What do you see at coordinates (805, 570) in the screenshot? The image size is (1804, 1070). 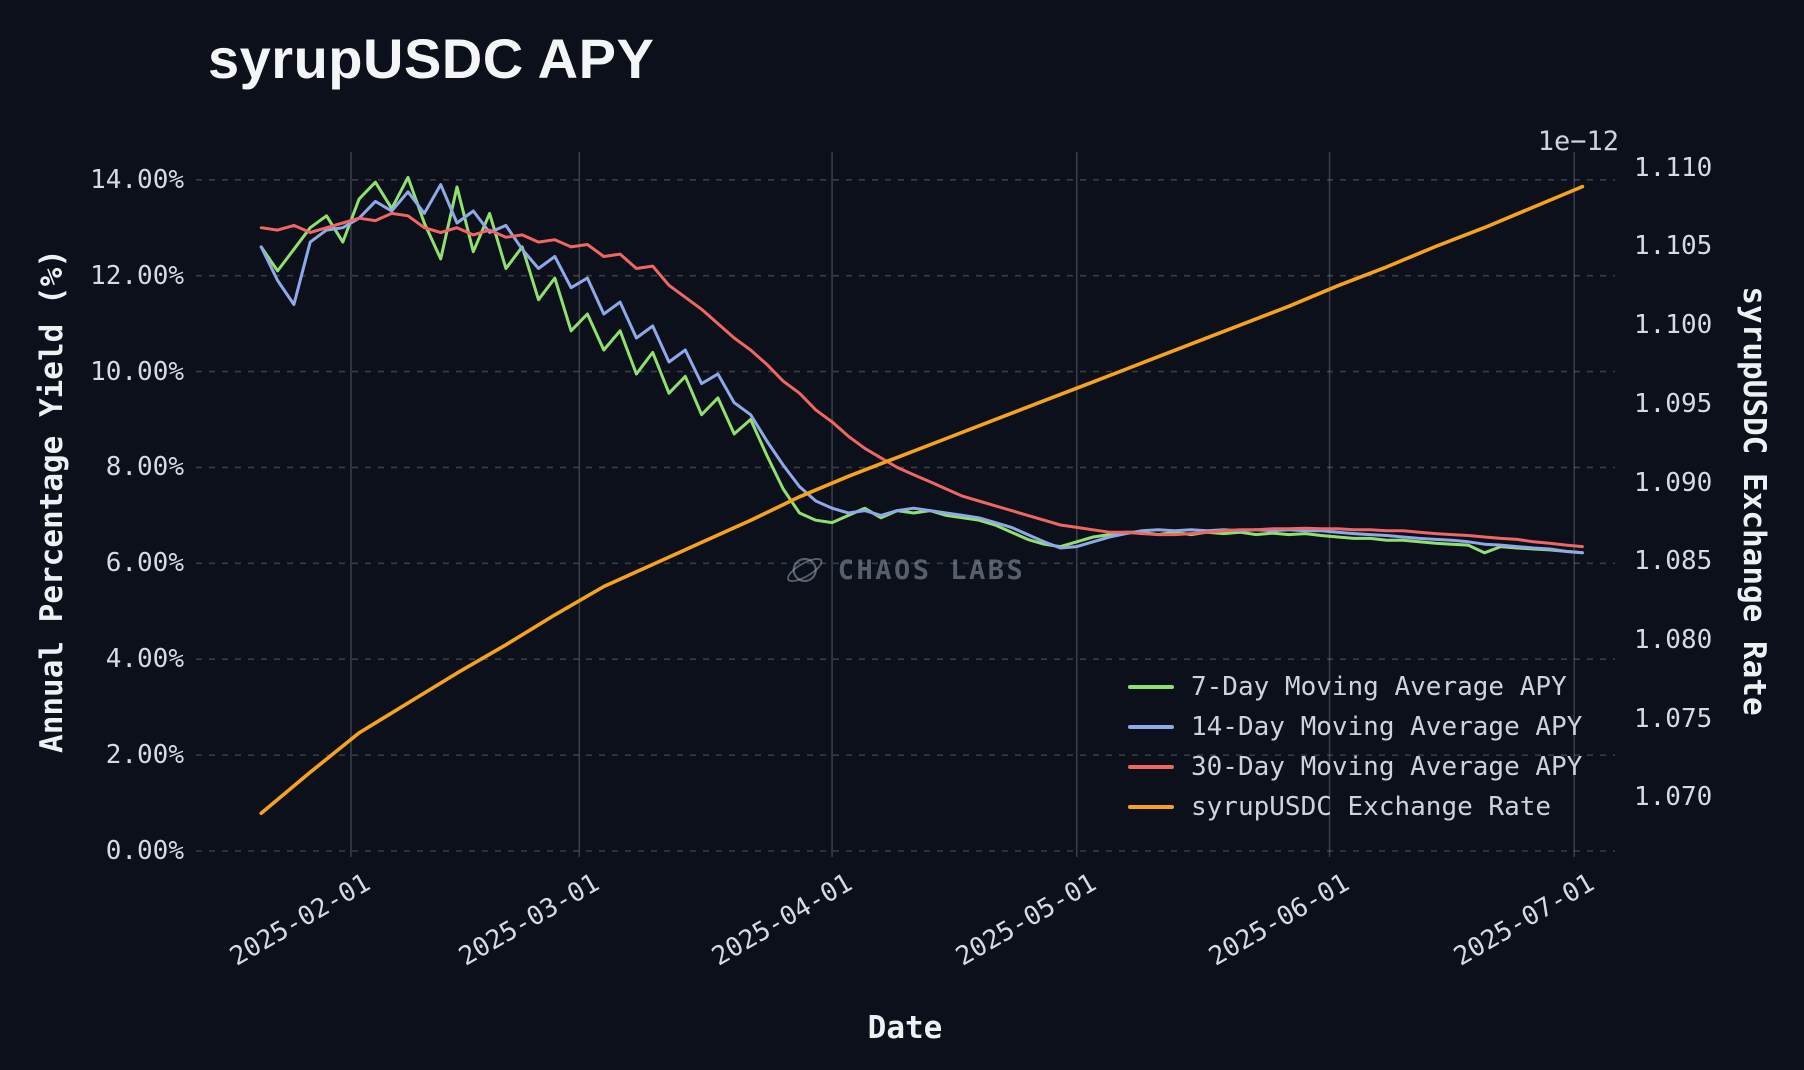 I see `chaos-labs-logo-icon` at bounding box center [805, 570].